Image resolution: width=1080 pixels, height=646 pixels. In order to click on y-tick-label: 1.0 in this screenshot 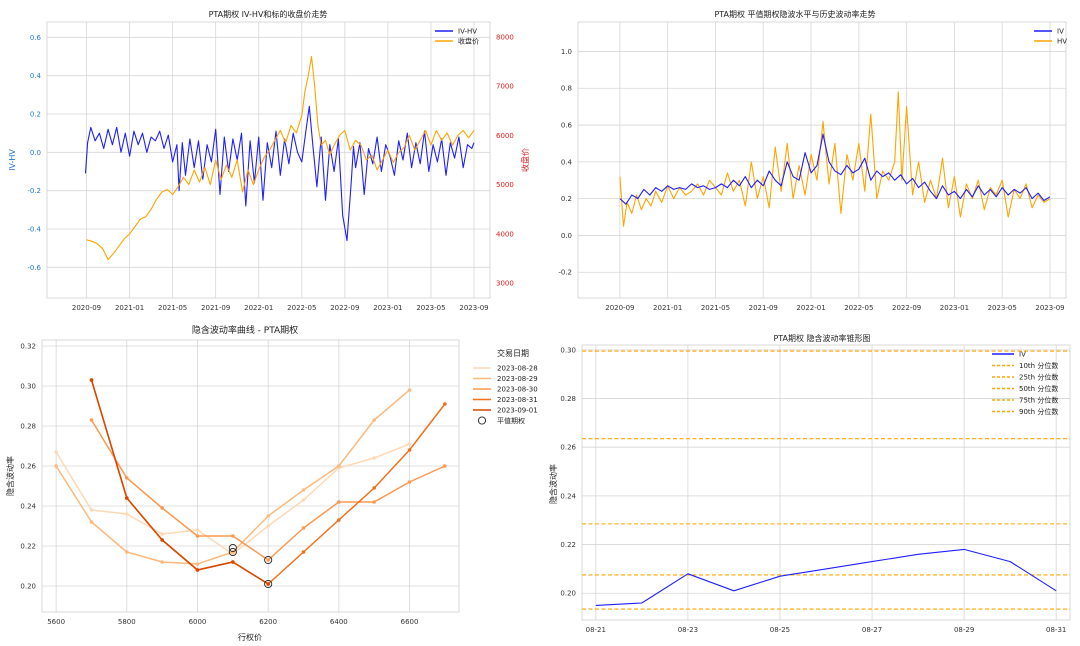, I will do `click(566, 52)`.